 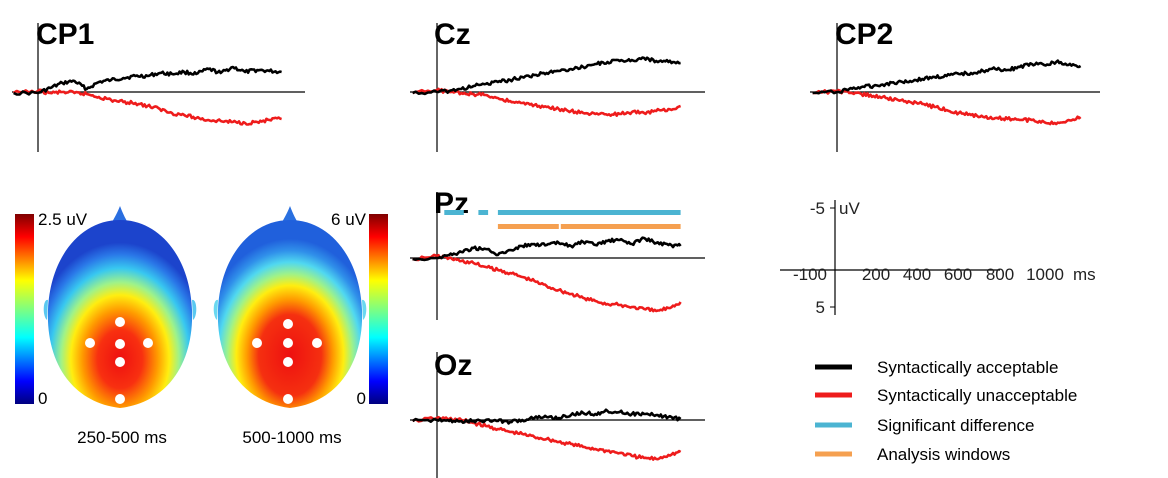 I want to click on scale-y-unit: uV, so click(x=849, y=208).